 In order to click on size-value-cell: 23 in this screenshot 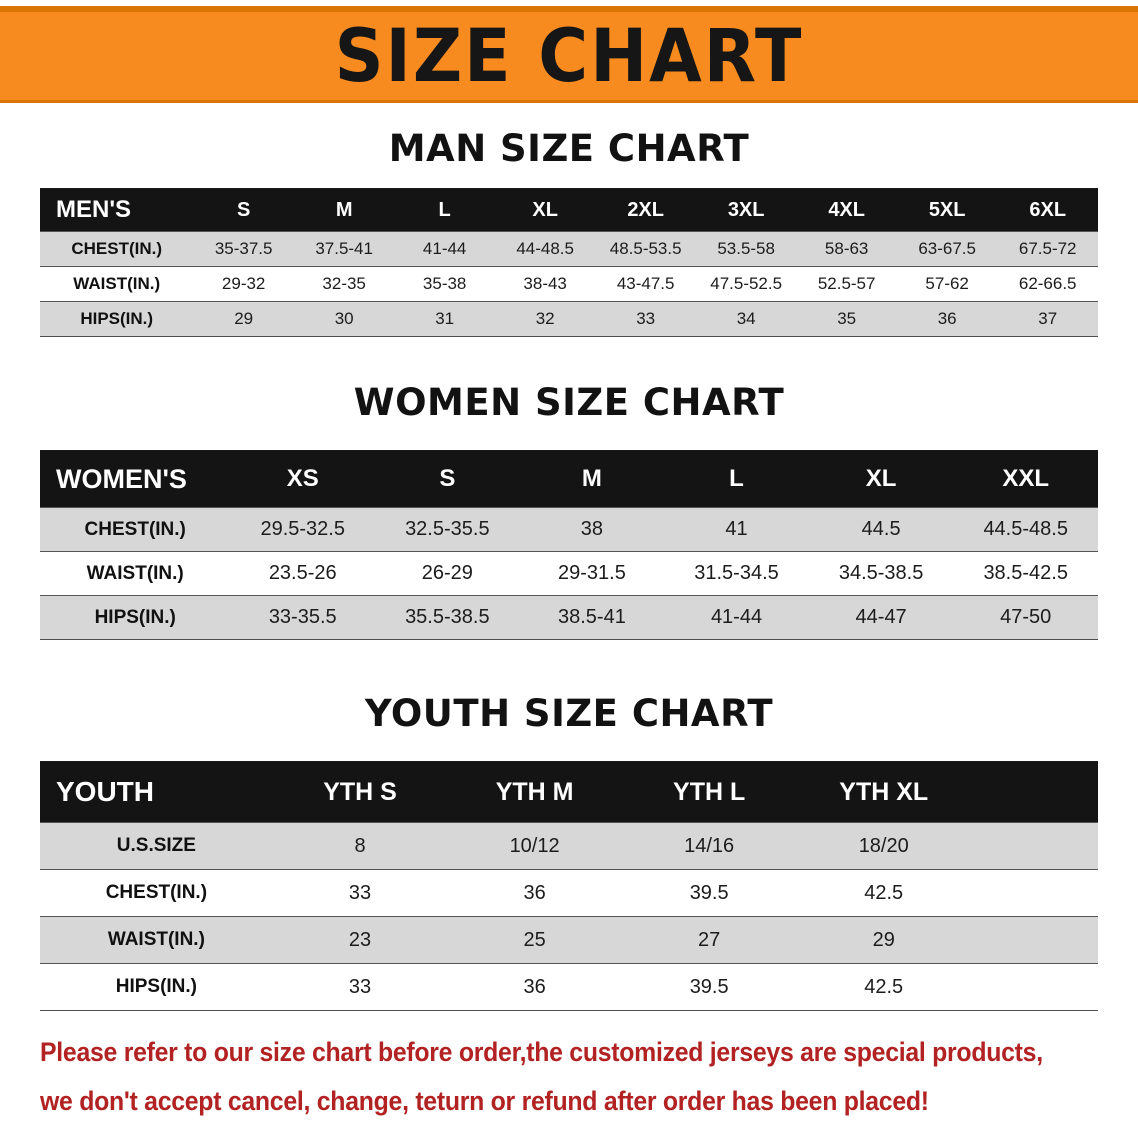, I will do `click(360, 939)`.